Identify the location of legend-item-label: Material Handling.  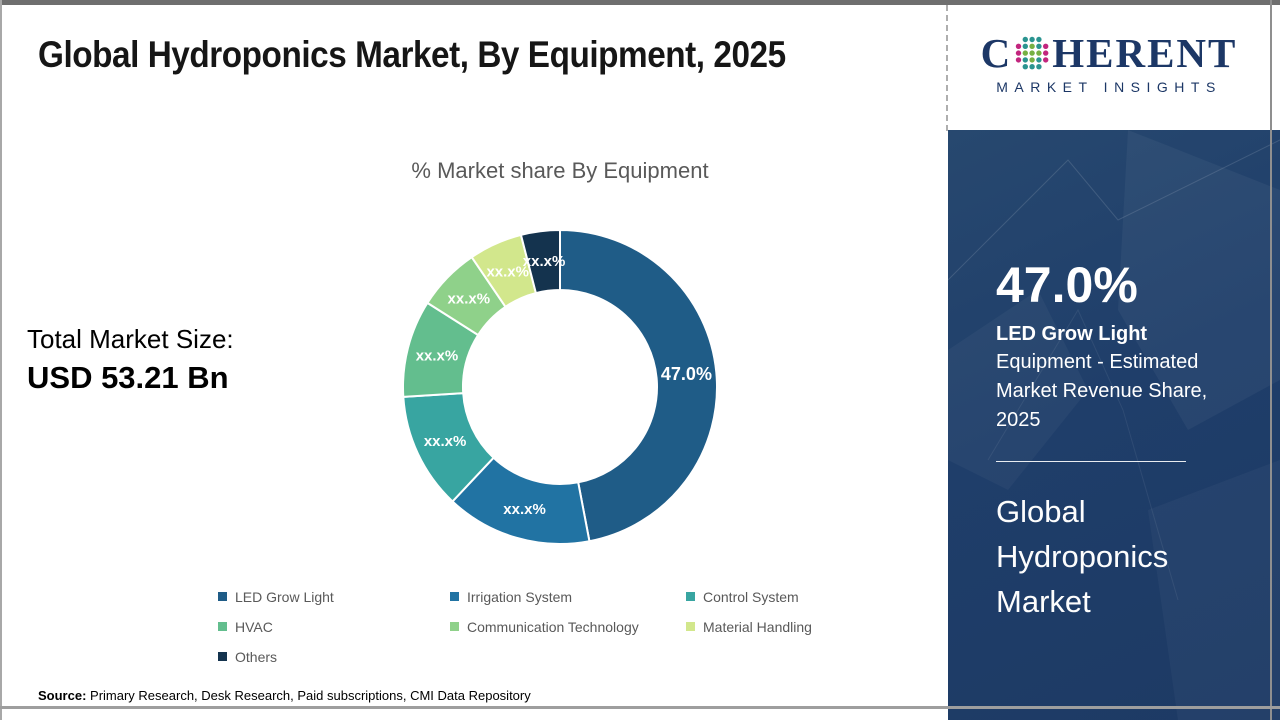
(757, 626).